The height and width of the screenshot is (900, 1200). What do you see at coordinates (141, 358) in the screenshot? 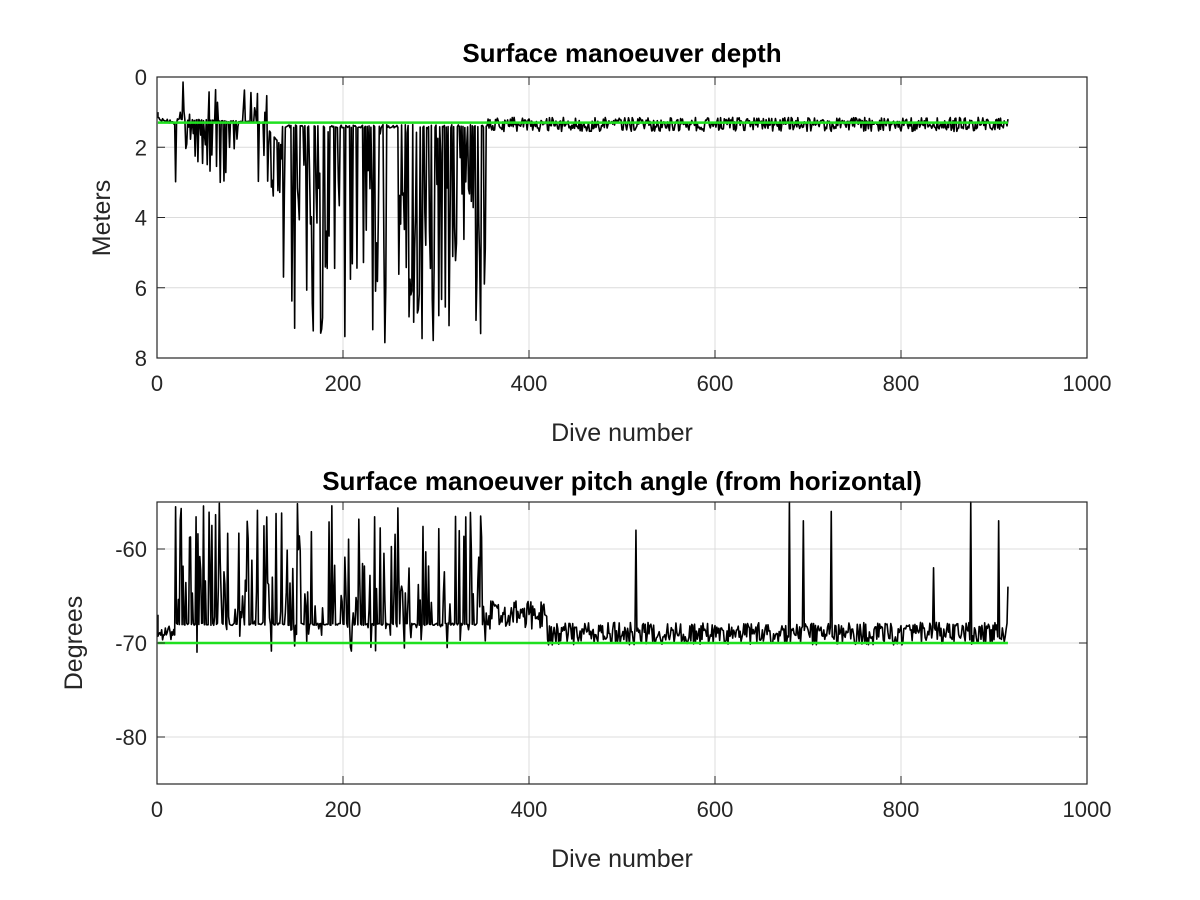
I see `depth-y-tick-label: 8` at bounding box center [141, 358].